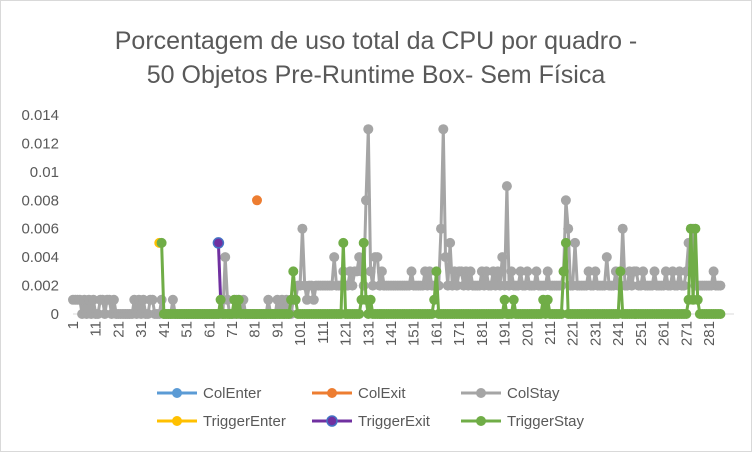 The width and height of the screenshot is (752, 452). Describe the element at coordinates (40, 286) in the screenshot. I see `y-tick-label: 0.002` at that location.